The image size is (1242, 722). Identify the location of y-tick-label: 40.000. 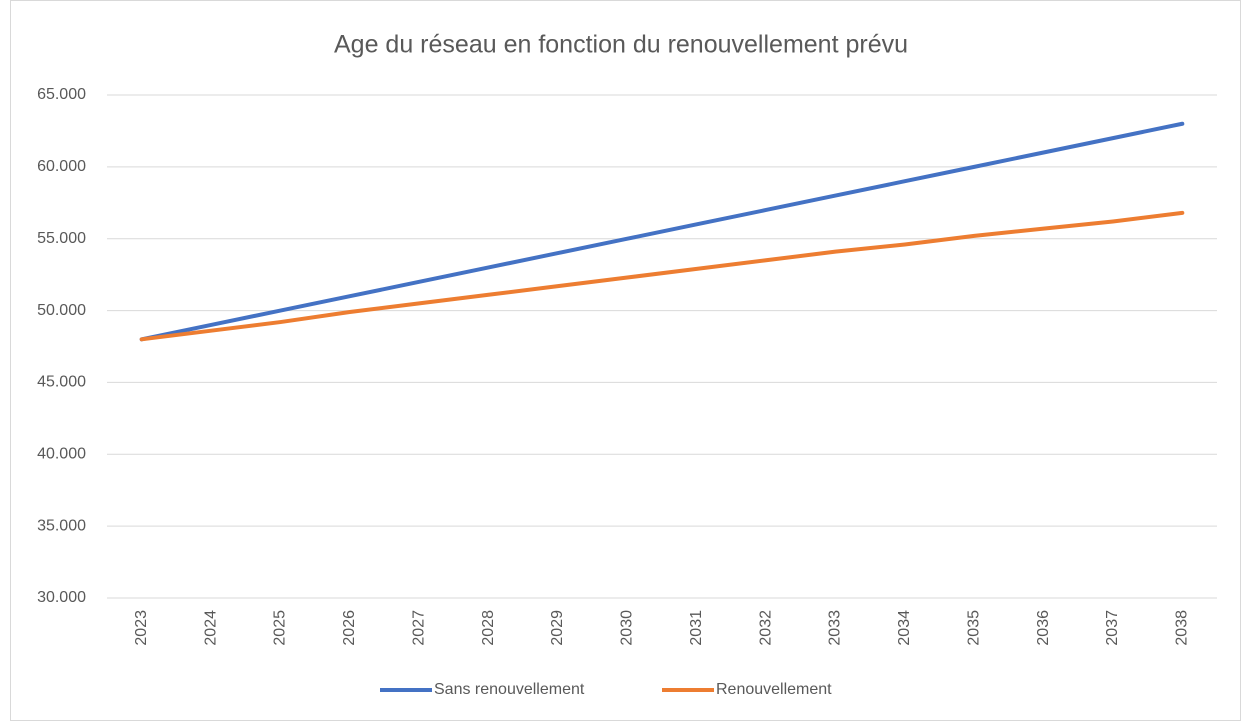
(61, 454).